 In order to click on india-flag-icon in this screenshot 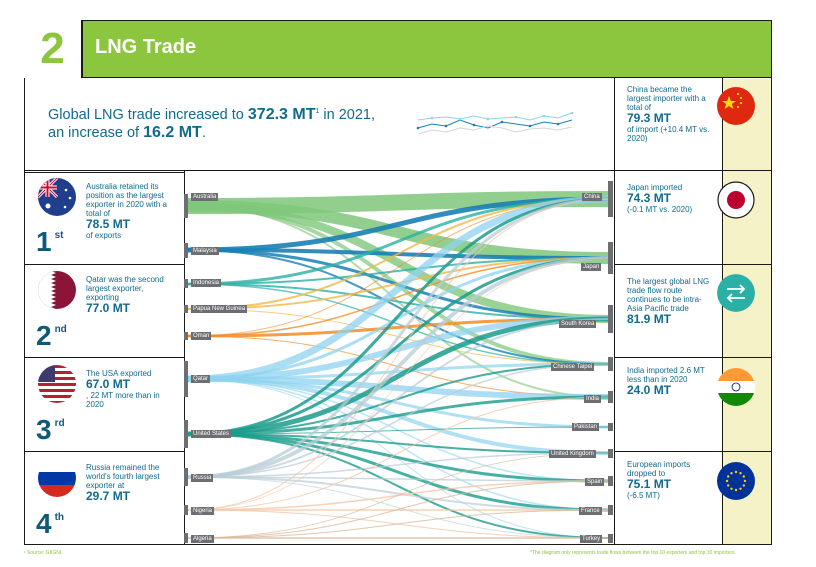, I will do `click(736, 387)`.